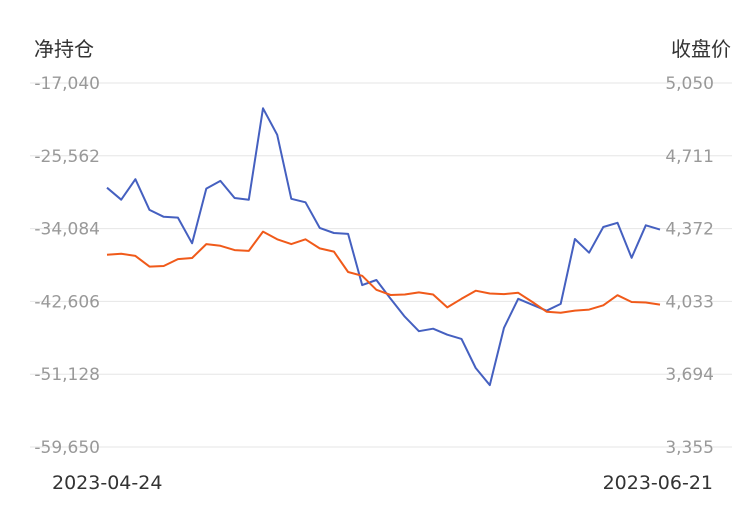 This screenshot has width=750, height=510. Describe the element at coordinates (689, 157) in the screenshot. I see `right-tick-label: 4,711` at that location.